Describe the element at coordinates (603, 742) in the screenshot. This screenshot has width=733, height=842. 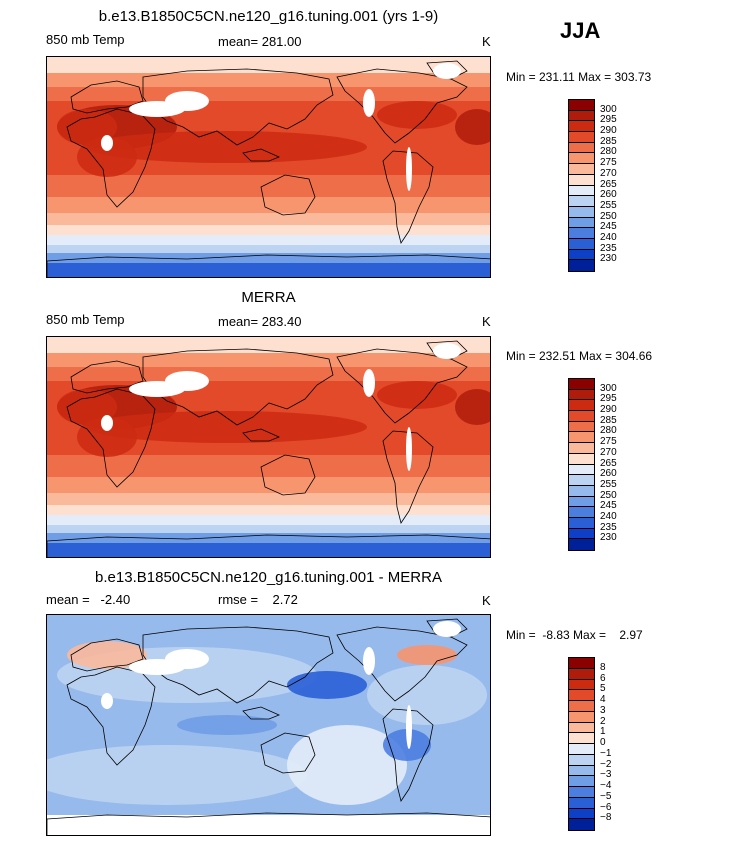
I see `colorbar-tick-label: 0` at that location.